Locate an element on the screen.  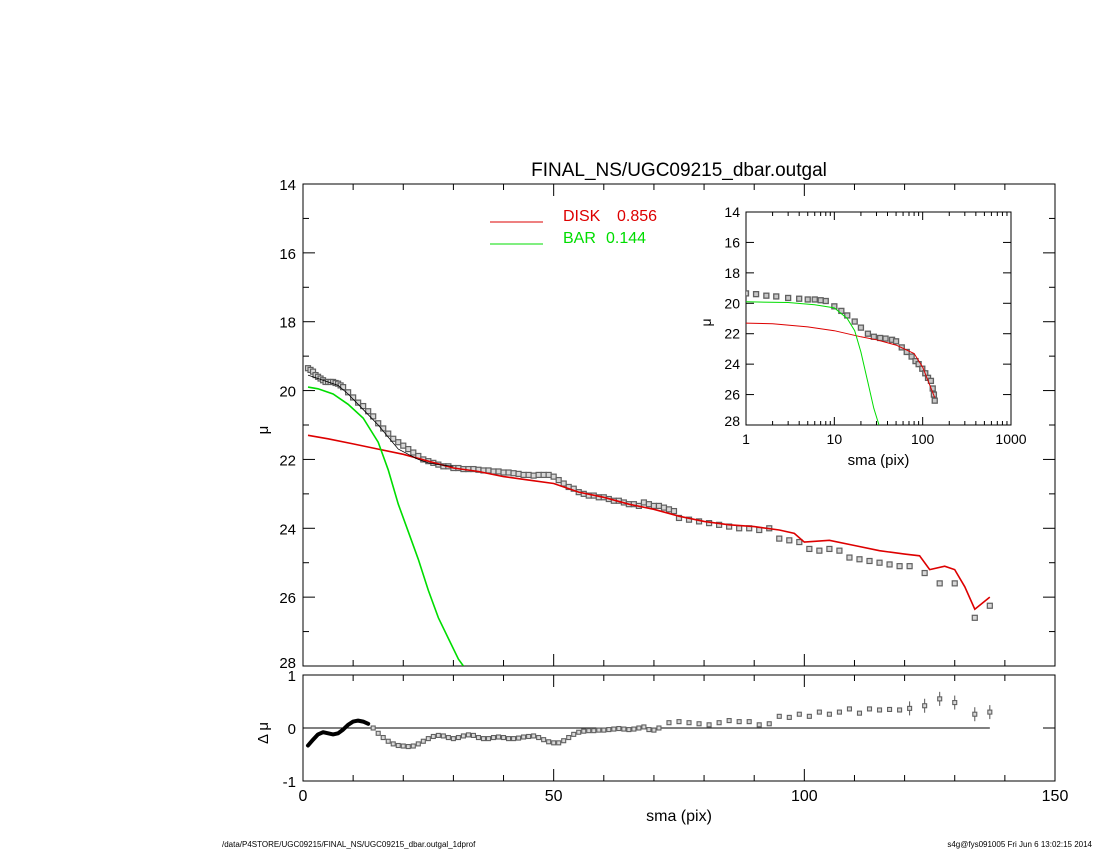
inset-x-tick-label: 1000 is located at coordinates (1010, 439).